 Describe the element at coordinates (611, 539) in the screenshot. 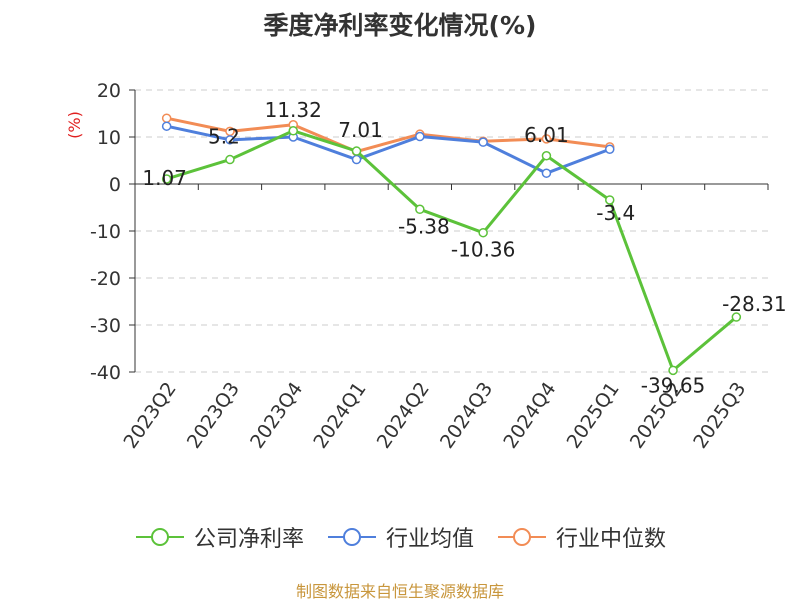

I see `legend-label-industry-median: 行业中位数` at that location.